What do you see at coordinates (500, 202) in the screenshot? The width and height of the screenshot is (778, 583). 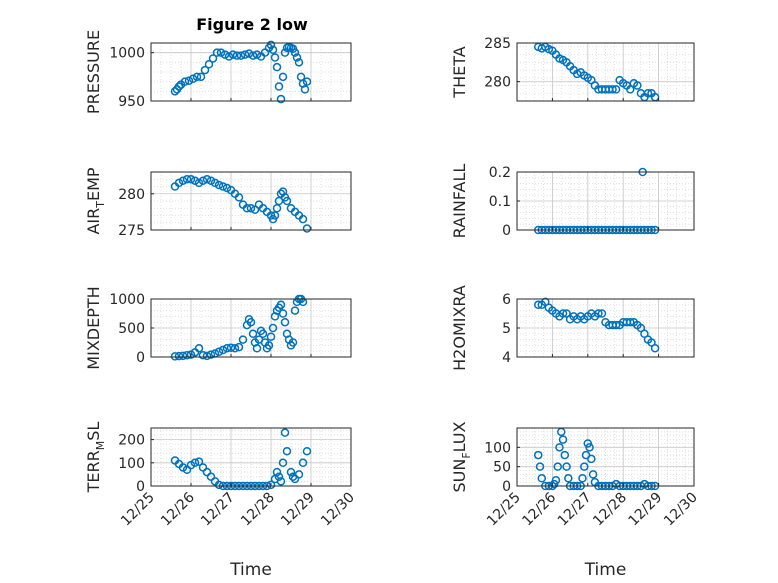 I see `y-tick-label: 0.1` at bounding box center [500, 202].